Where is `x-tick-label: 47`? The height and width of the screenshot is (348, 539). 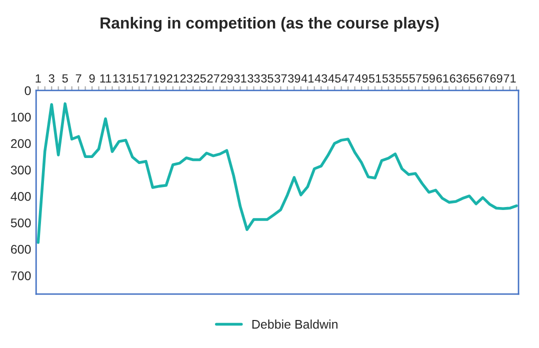 x-tick-label: 47 is located at coordinates (348, 78).